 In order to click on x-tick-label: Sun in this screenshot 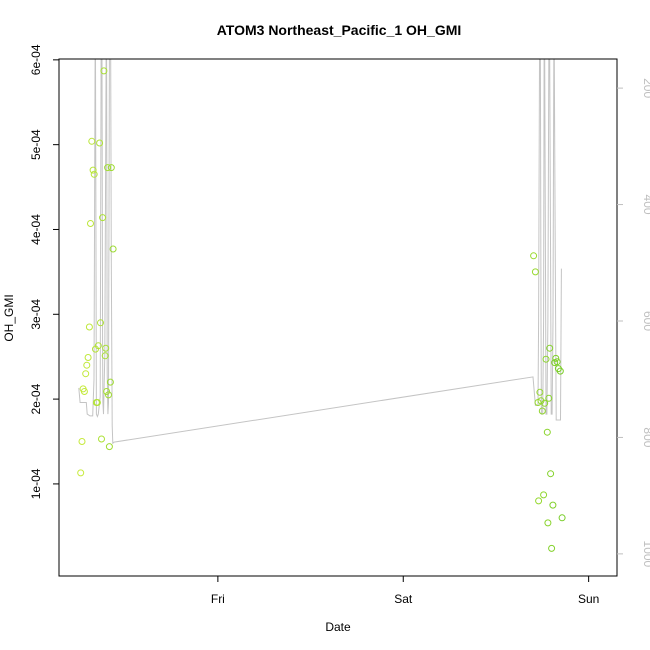, I will do `click(588, 599)`.